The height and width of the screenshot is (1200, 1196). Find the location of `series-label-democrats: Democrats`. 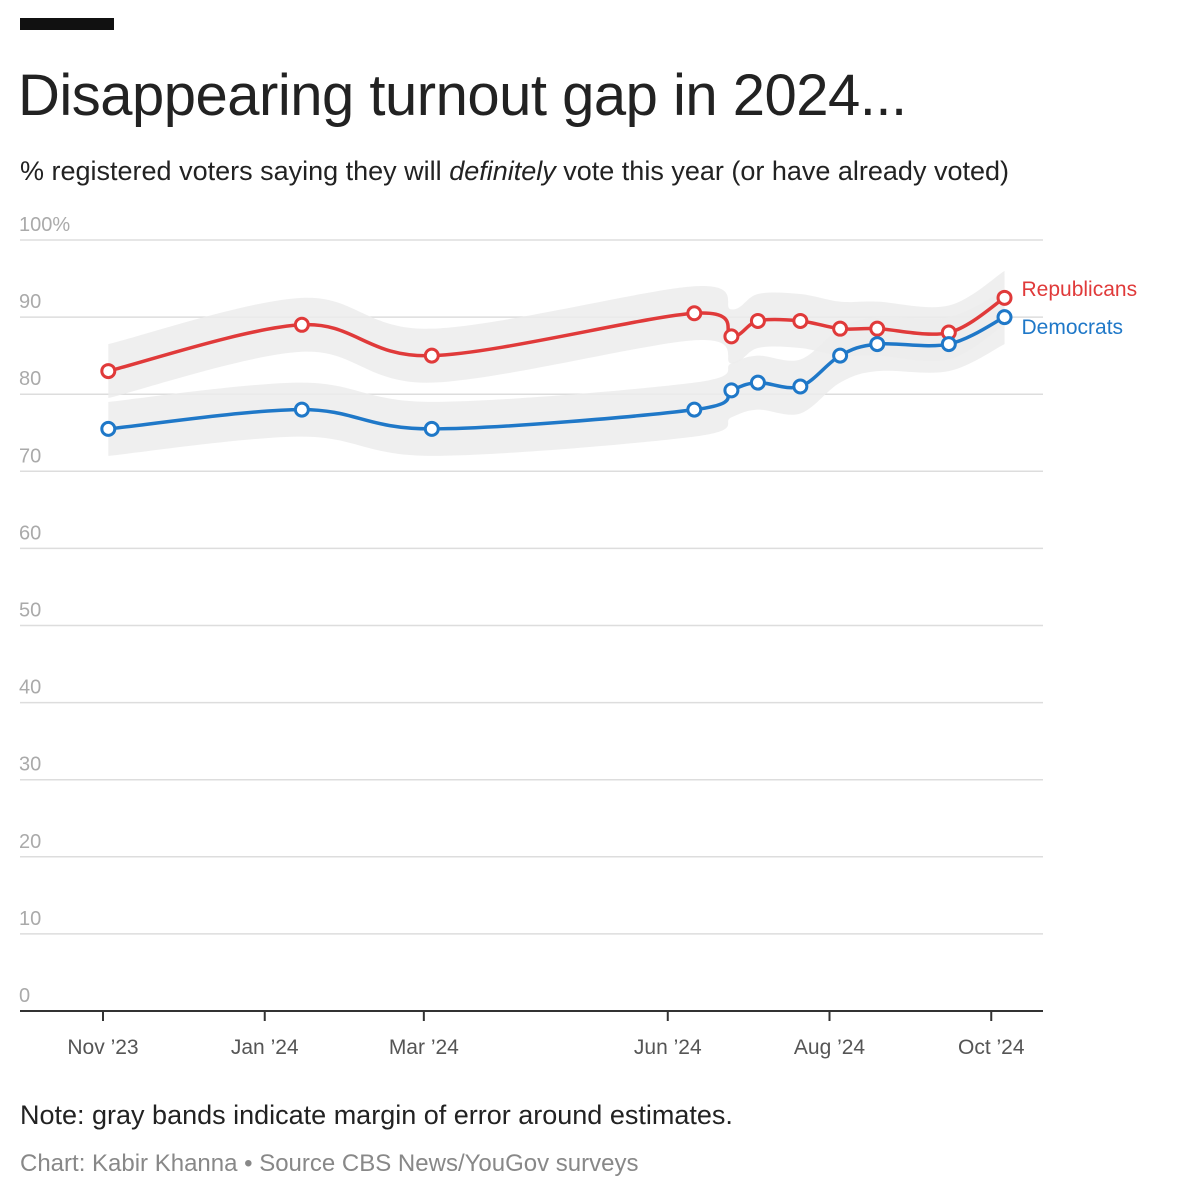

series-label-democrats: Democrats is located at coordinates (1073, 327).